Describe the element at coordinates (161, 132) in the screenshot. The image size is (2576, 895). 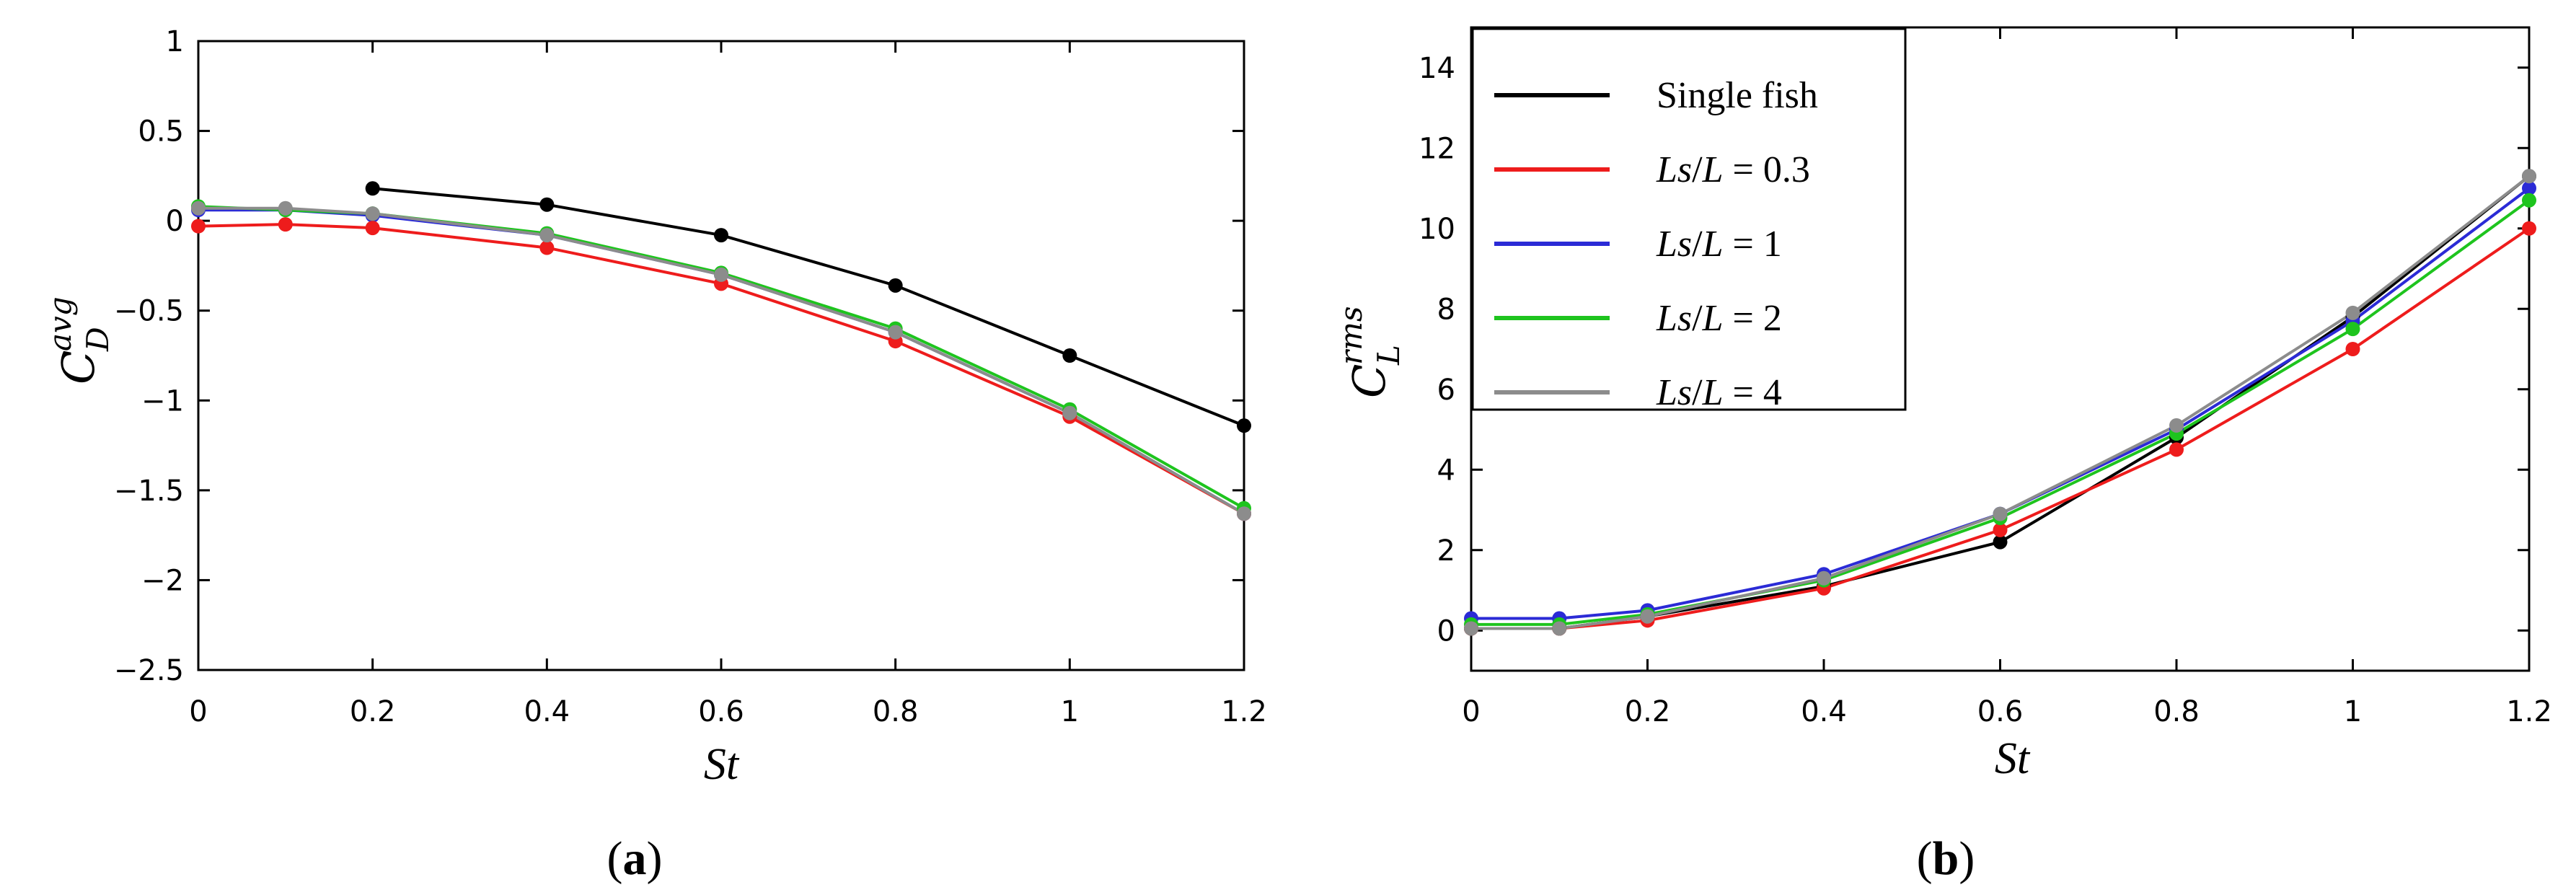
I see `y-tick-label: 0.5` at that location.